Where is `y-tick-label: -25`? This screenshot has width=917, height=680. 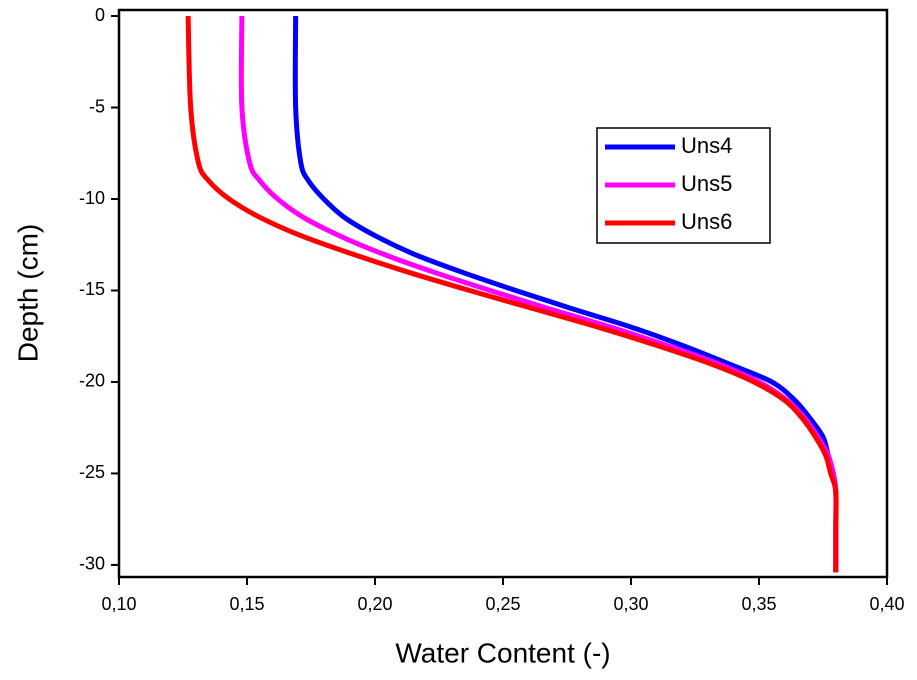
y-tick-label: -25 is located at coordinates (92, 472).